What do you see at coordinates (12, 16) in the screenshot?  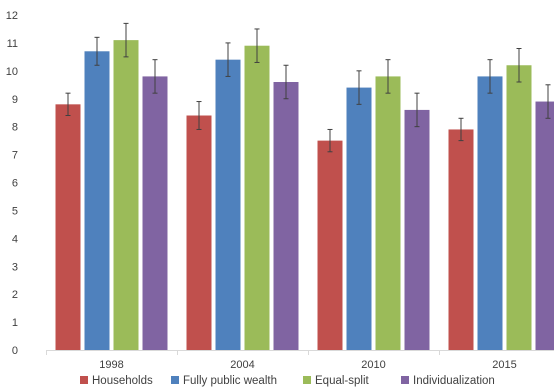 I see `y-tick-label: 12` at bounding box center [12, 16].